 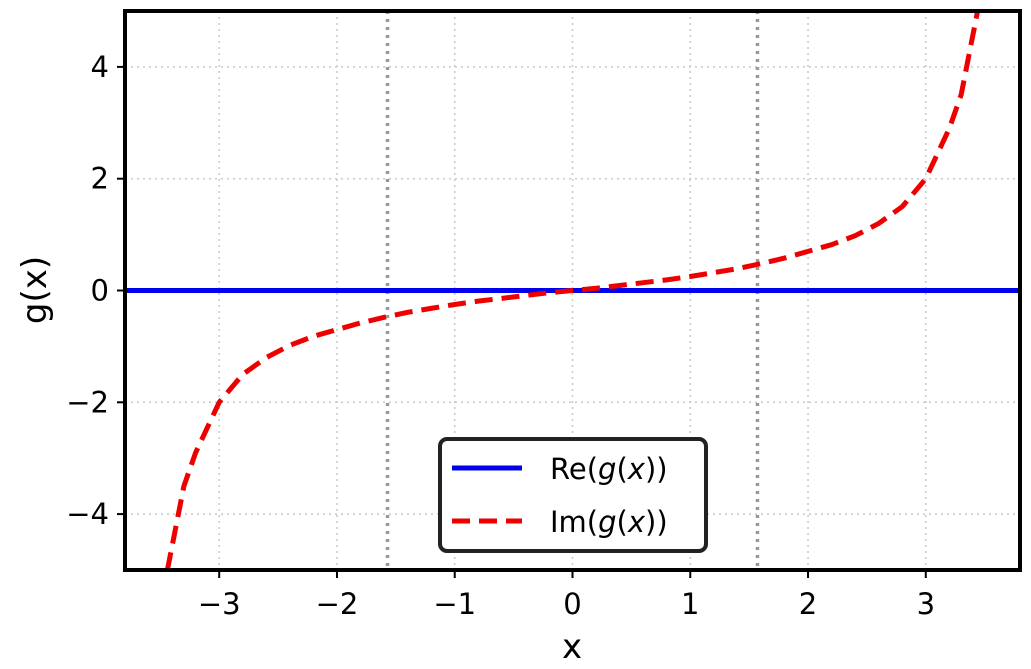 What do you see at coordinates (690, 604) in the screenshot?
I see `x-tick-label-4: 1` at bounding box center [690, 604].